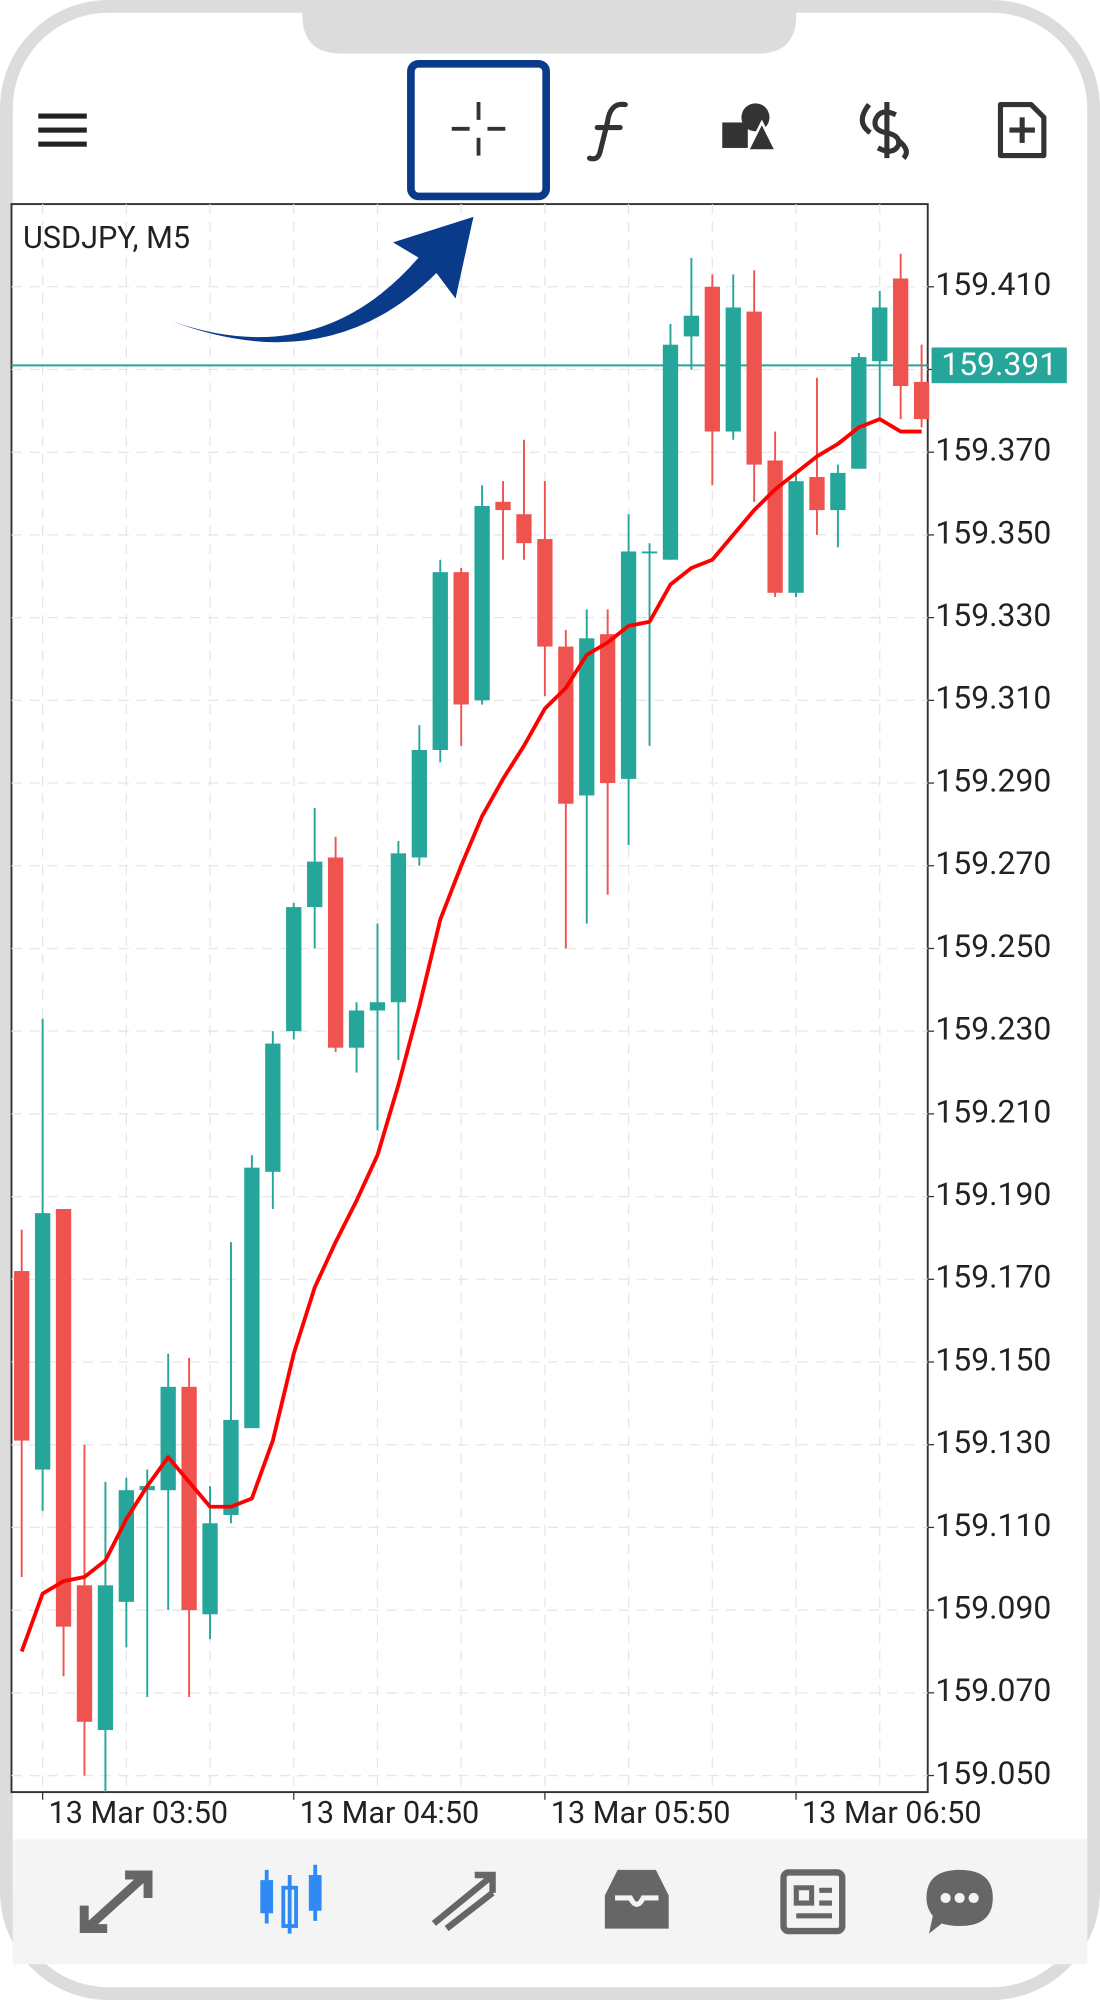  I want to click on y-tick-label: 159.070, so click(993, 1690).